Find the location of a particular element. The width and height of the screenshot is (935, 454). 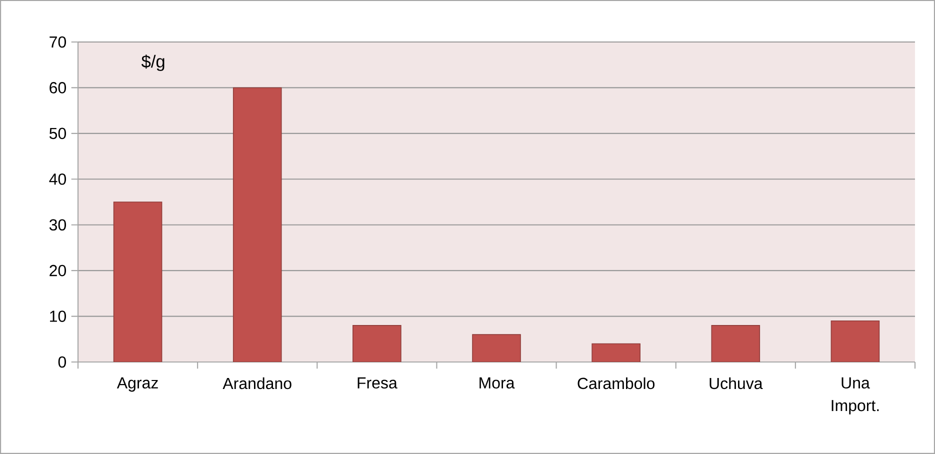

y-tick-label: 50 is located at coordinates (57, 134).